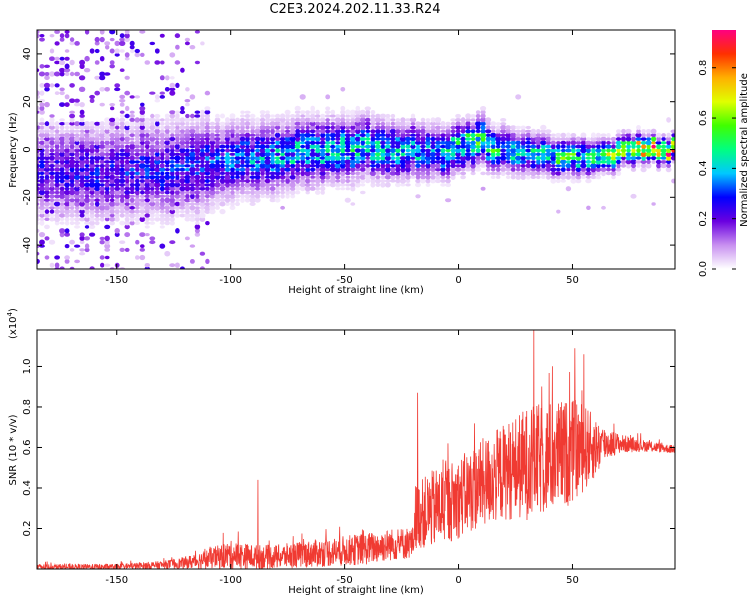 The height and width of the screenshot is (600, 750). Describe the element at coordinates (356, 290) in the screenshot. I see `spectrogram-x-label: Height of straight line (km)` at that location.